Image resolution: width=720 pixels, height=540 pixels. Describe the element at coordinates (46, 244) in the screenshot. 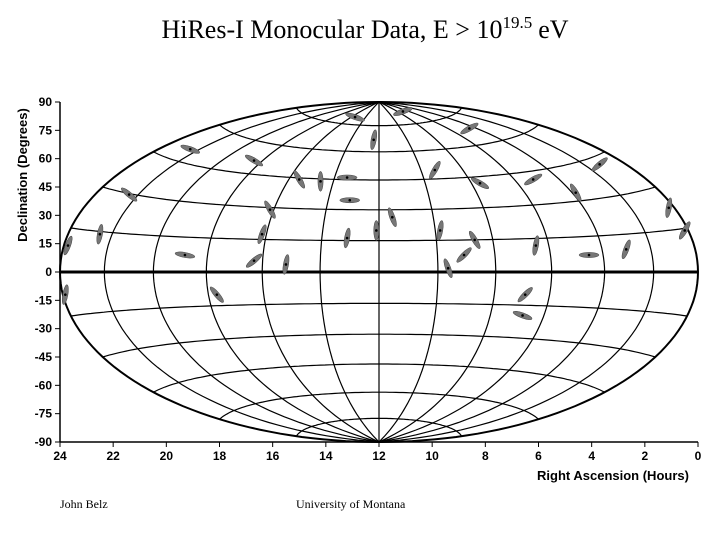

I see `y-tick-label: 15` at that location.